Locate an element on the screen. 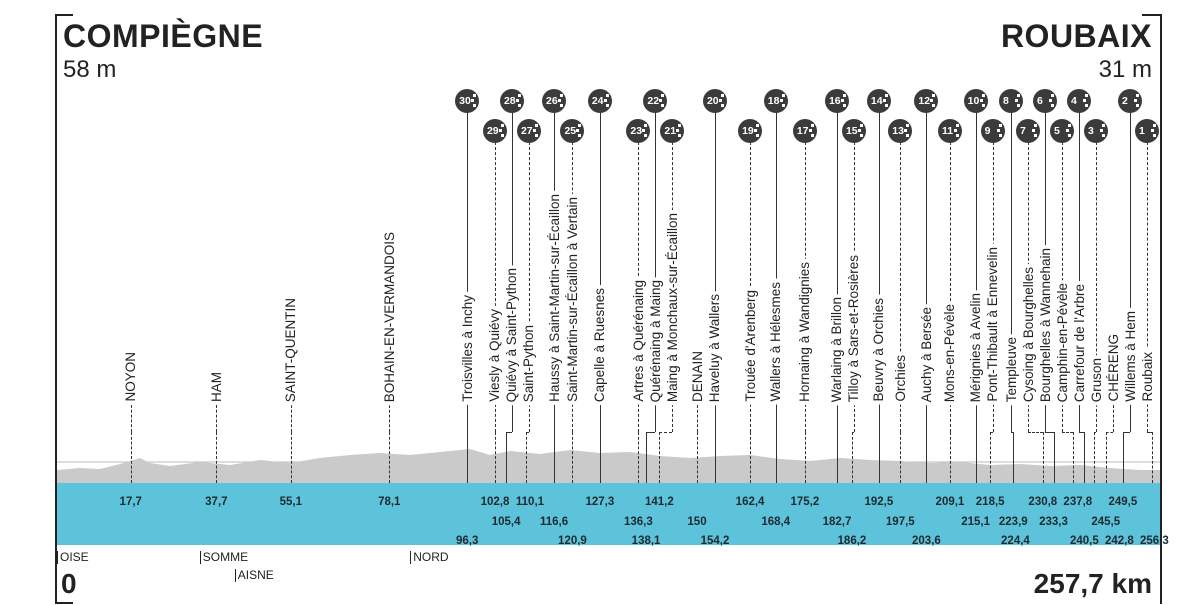 The width and height of the screenshot is (1200, 605). sector-number: 9 is located at coordinates (987, 131).